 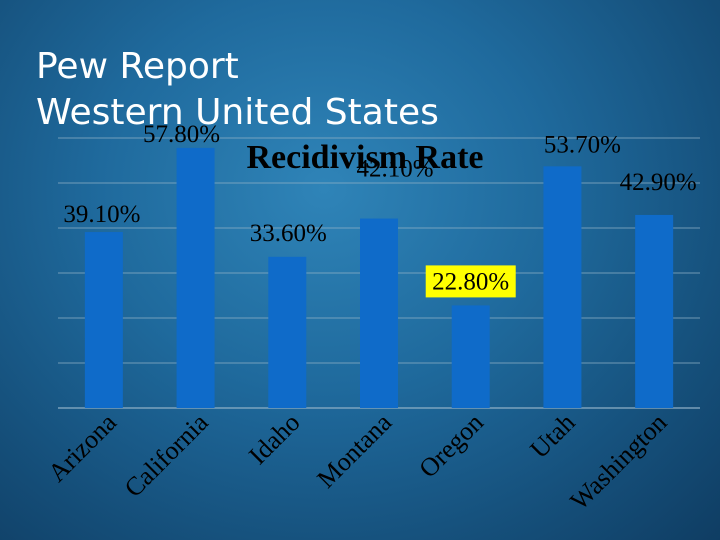 I want to click on bar-california, so click(x=196, y=278).